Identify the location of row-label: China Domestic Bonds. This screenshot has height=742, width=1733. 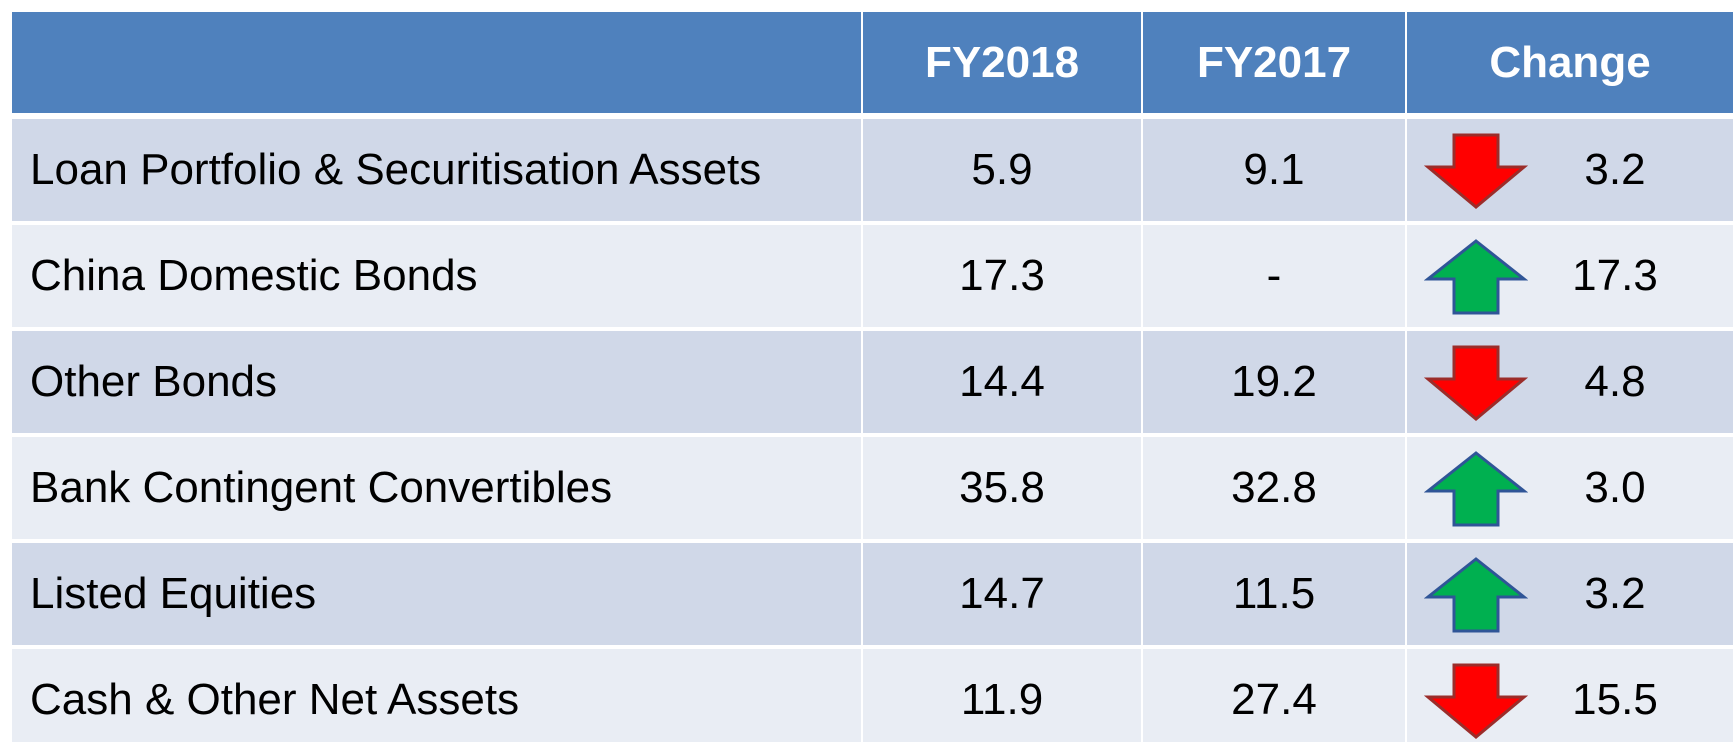
(436, 276).